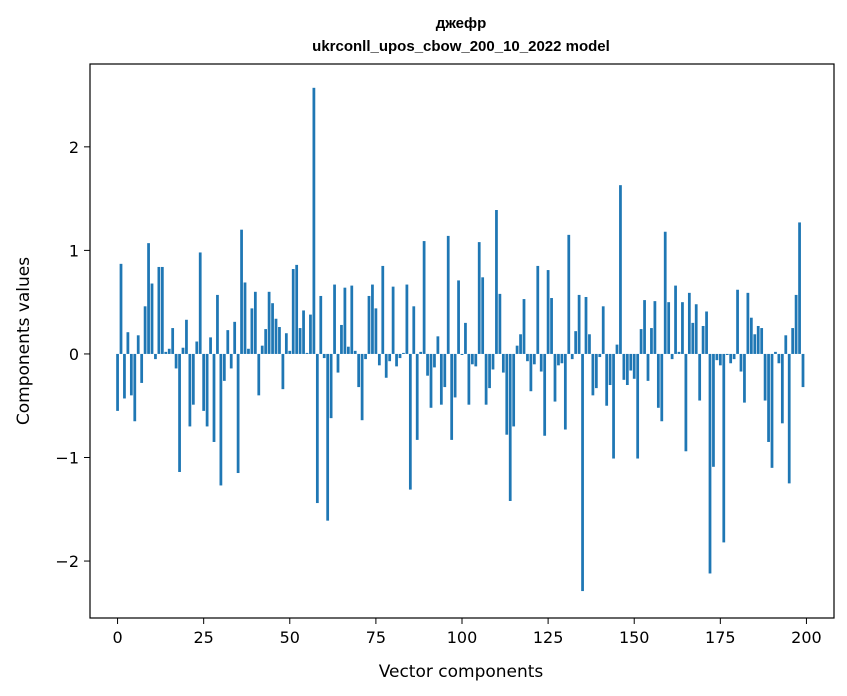 This screenshot has height=696, width=847. Describe the element at coordinates (806, 637) in the screenshot. I see `x-tick-label: 200` at that location.